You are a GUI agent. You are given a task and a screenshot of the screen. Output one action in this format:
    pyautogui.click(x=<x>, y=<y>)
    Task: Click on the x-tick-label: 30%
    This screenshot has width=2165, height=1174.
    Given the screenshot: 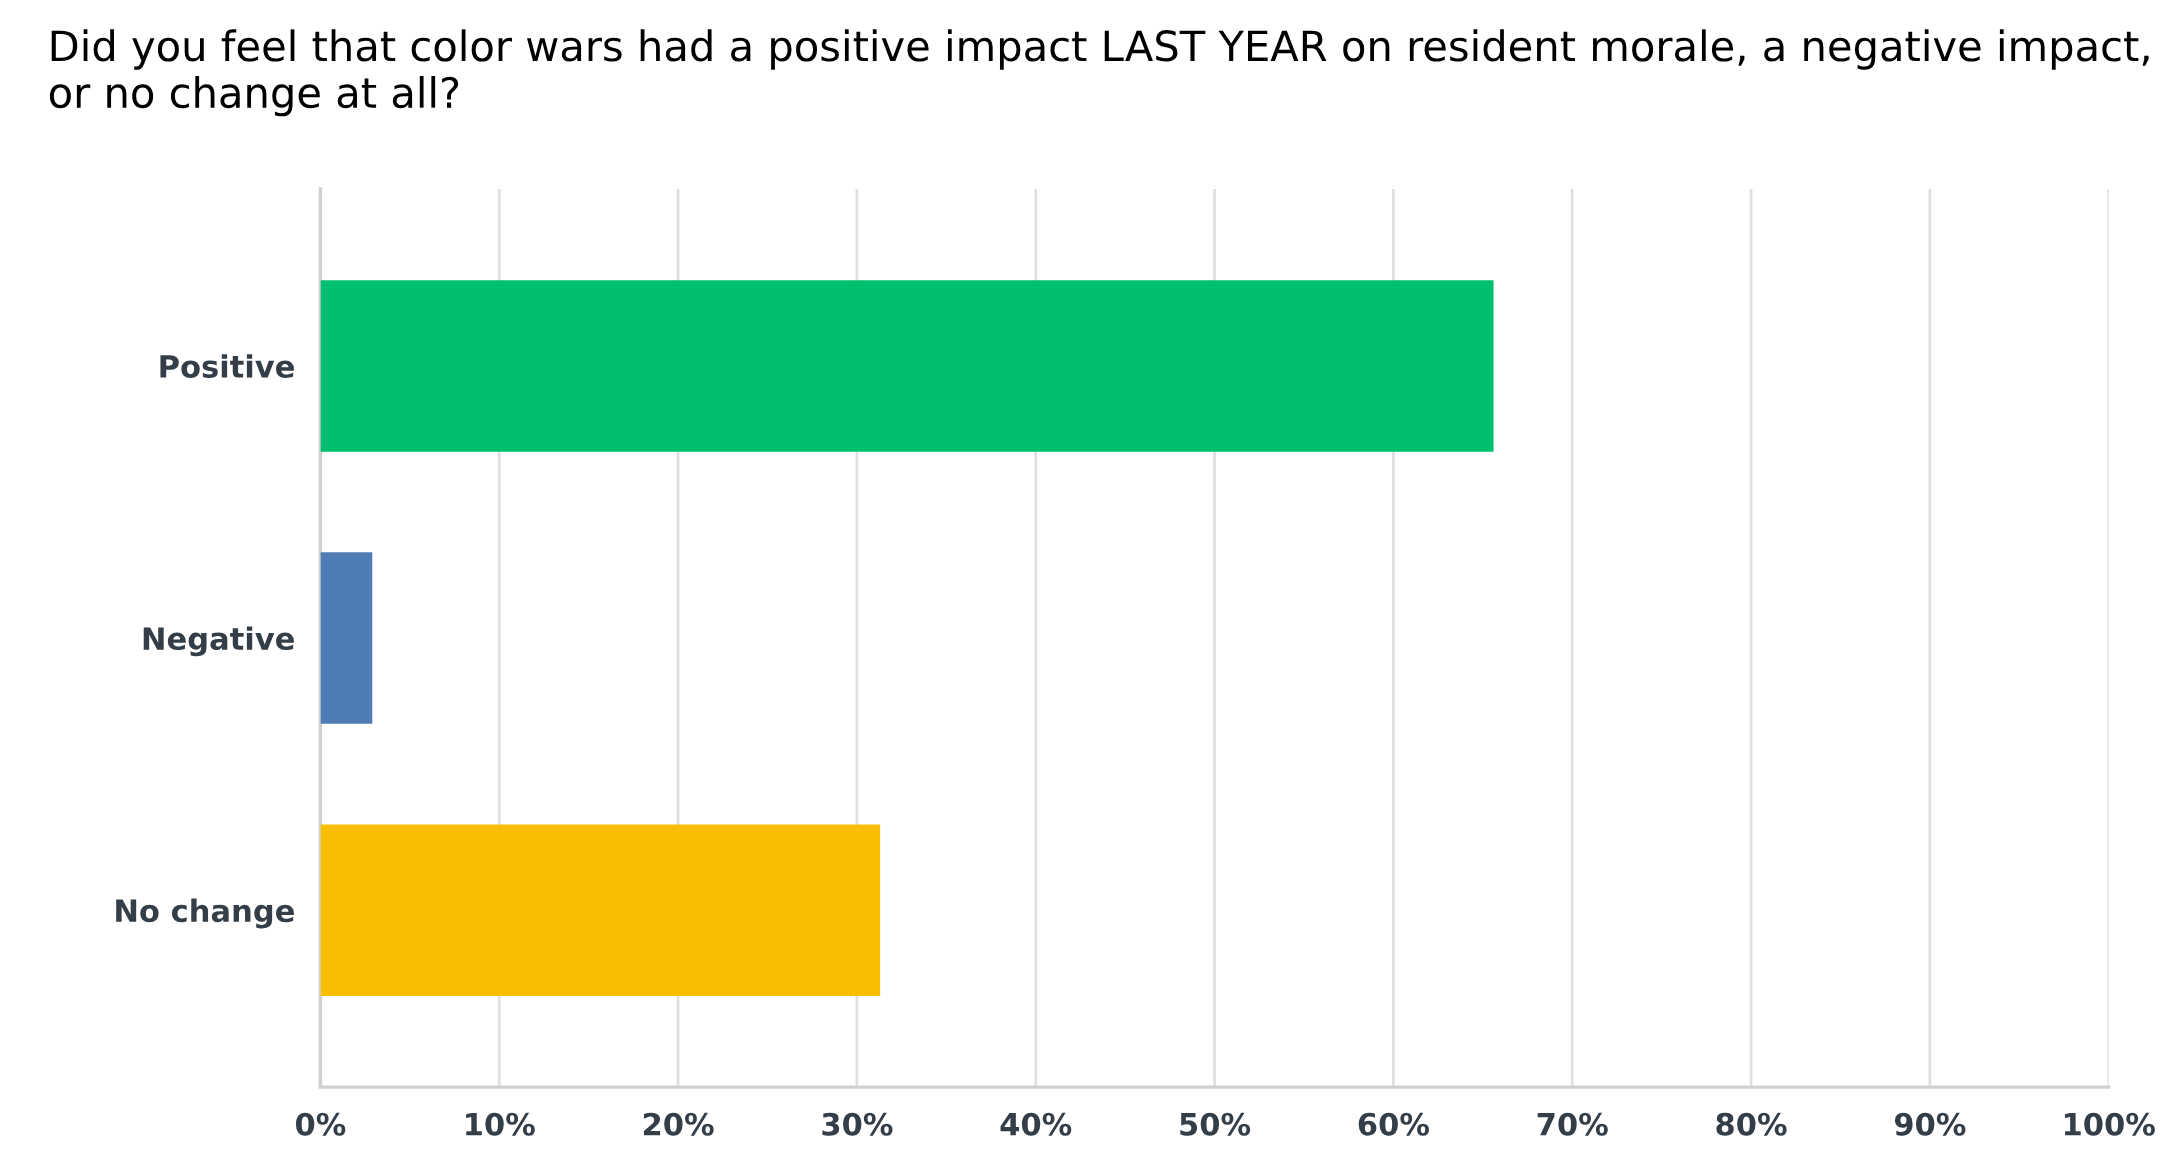 What is the action you would take?
    pyautogui.click(x=857, y=1124)
    